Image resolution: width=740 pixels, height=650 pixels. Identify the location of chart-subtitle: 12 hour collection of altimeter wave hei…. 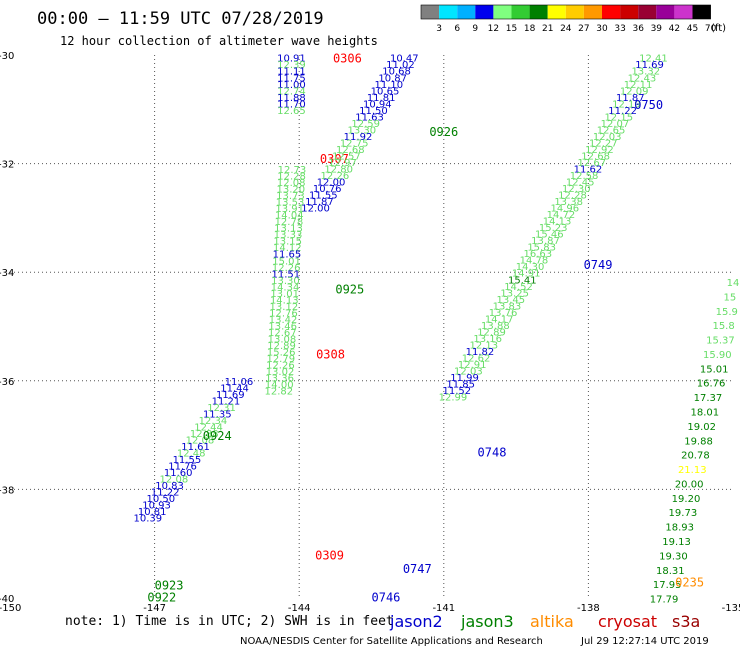
(219, 41).